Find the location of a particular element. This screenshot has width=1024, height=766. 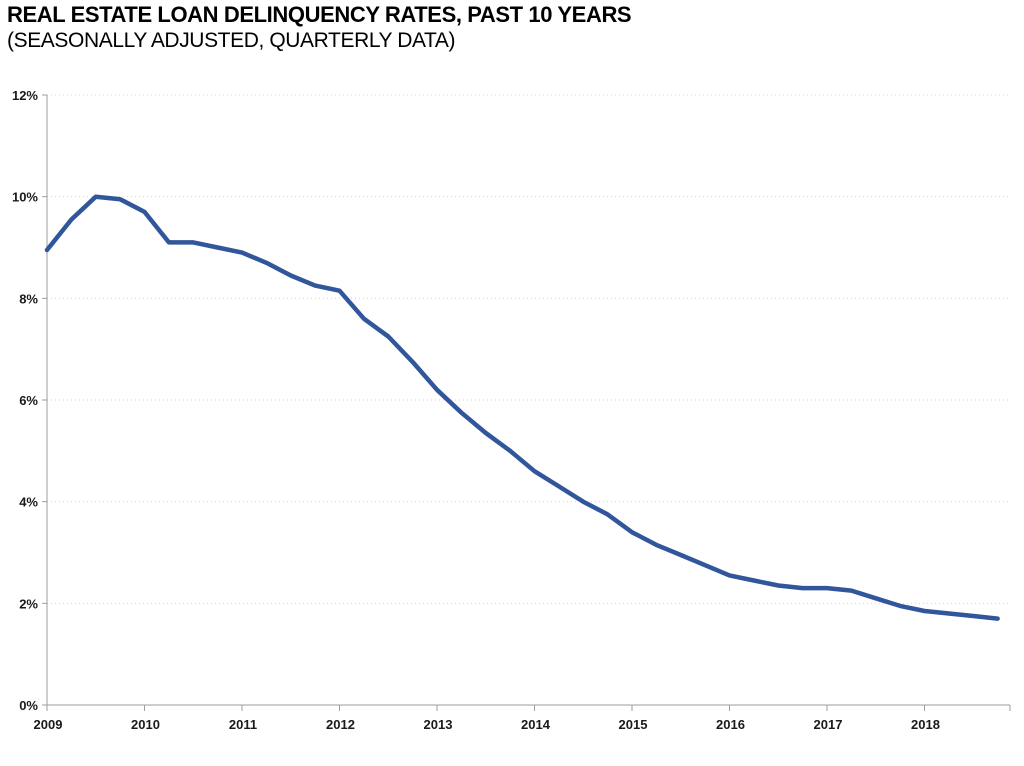

x-axis-label: 2012 is located at coordinates (340, 724).